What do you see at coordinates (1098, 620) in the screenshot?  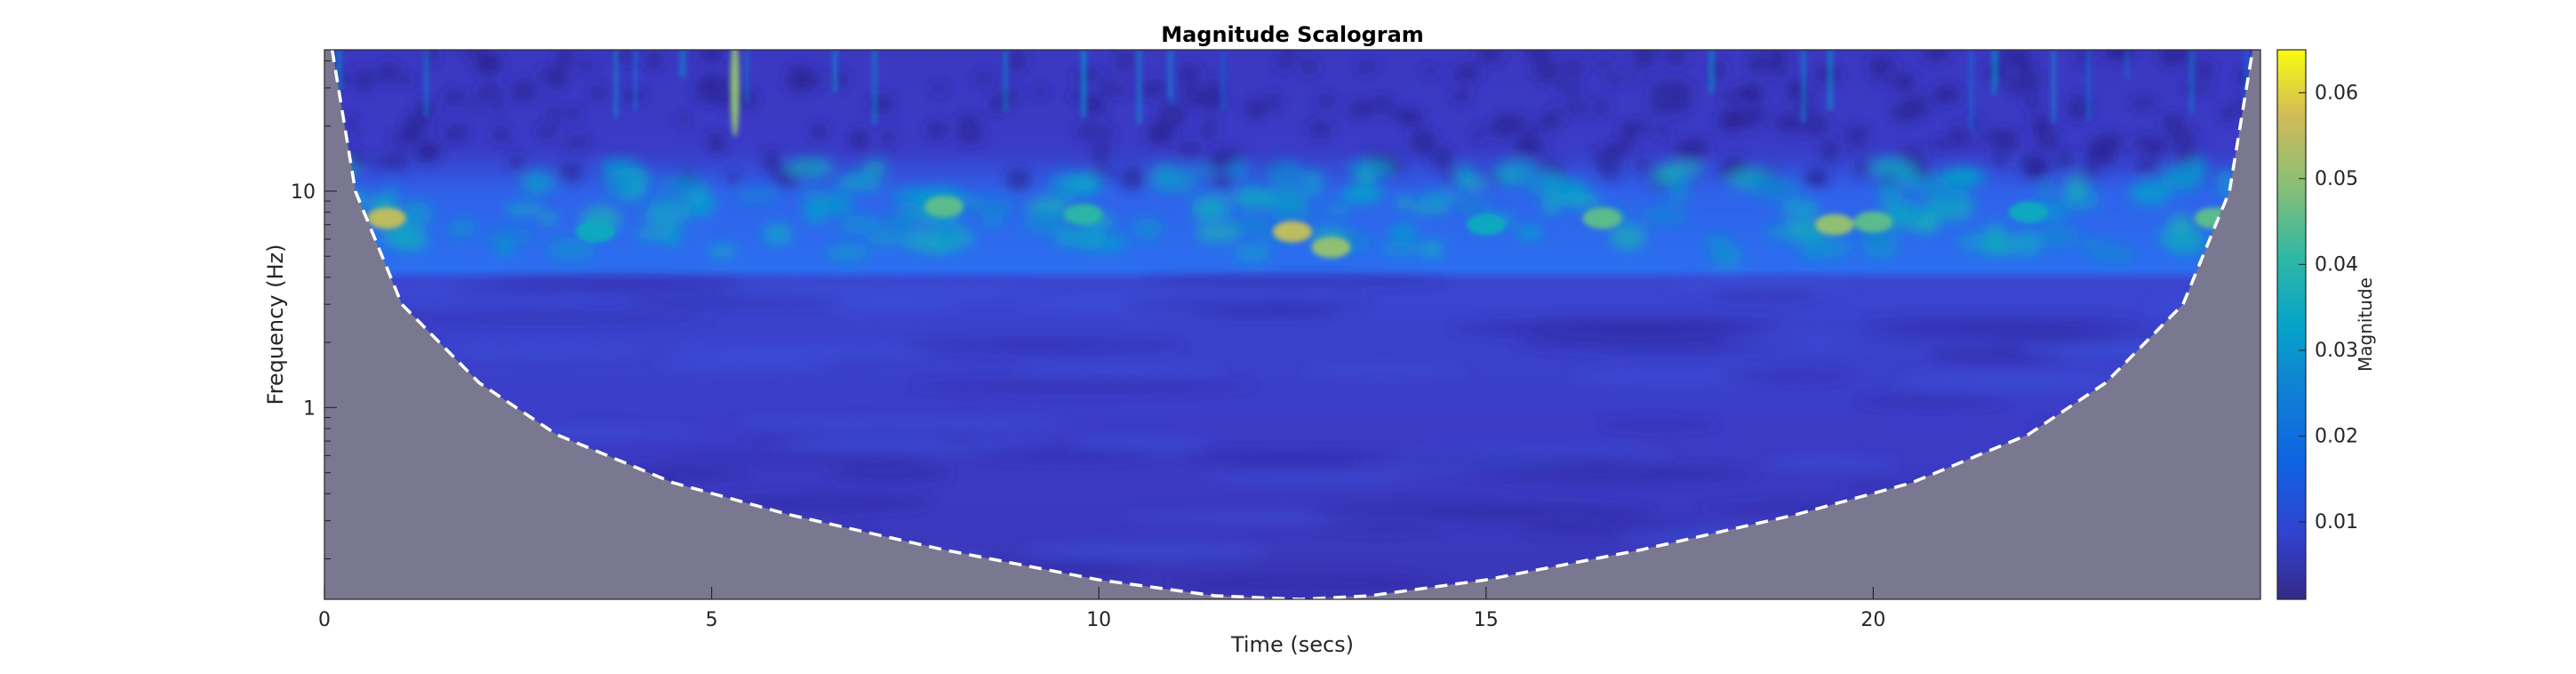 I see `x-tick-label-2: 10` at bounding box center [1098, 620].